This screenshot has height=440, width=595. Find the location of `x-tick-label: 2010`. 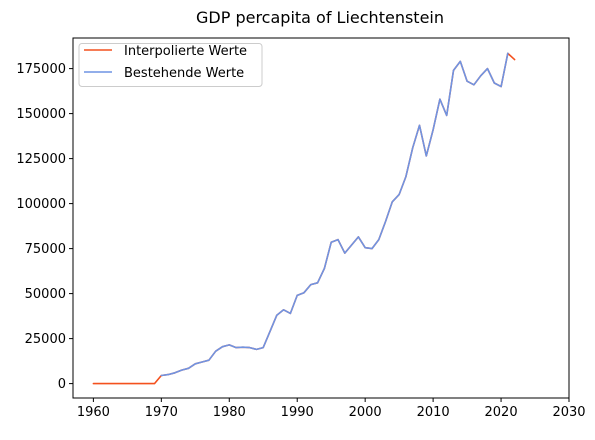

x-tick-label: 2010 is located at coordinates (433, 412).